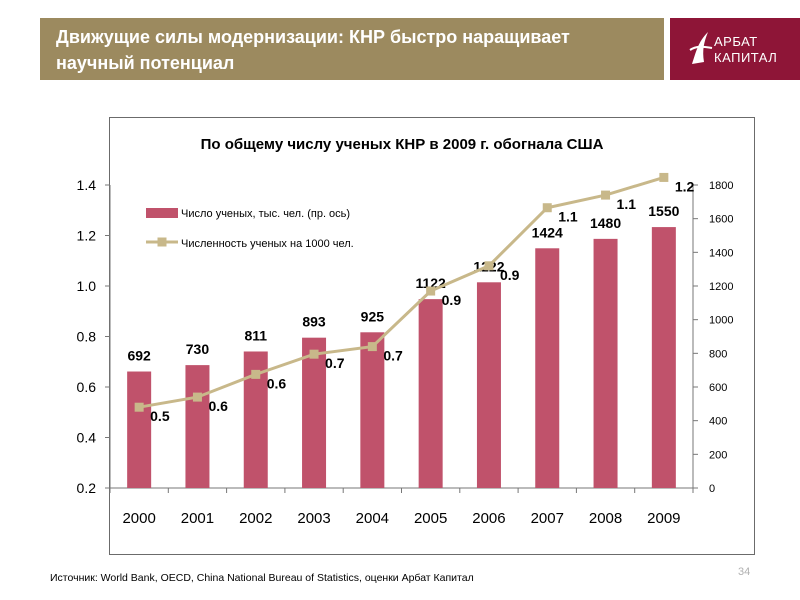 Image resolution: width=800 pixels, height=600 pixels. What do you see at coordinates (605, 518) in the screenshot?
I see `x-tick-label: 2008` at bounding box center [605, 518].